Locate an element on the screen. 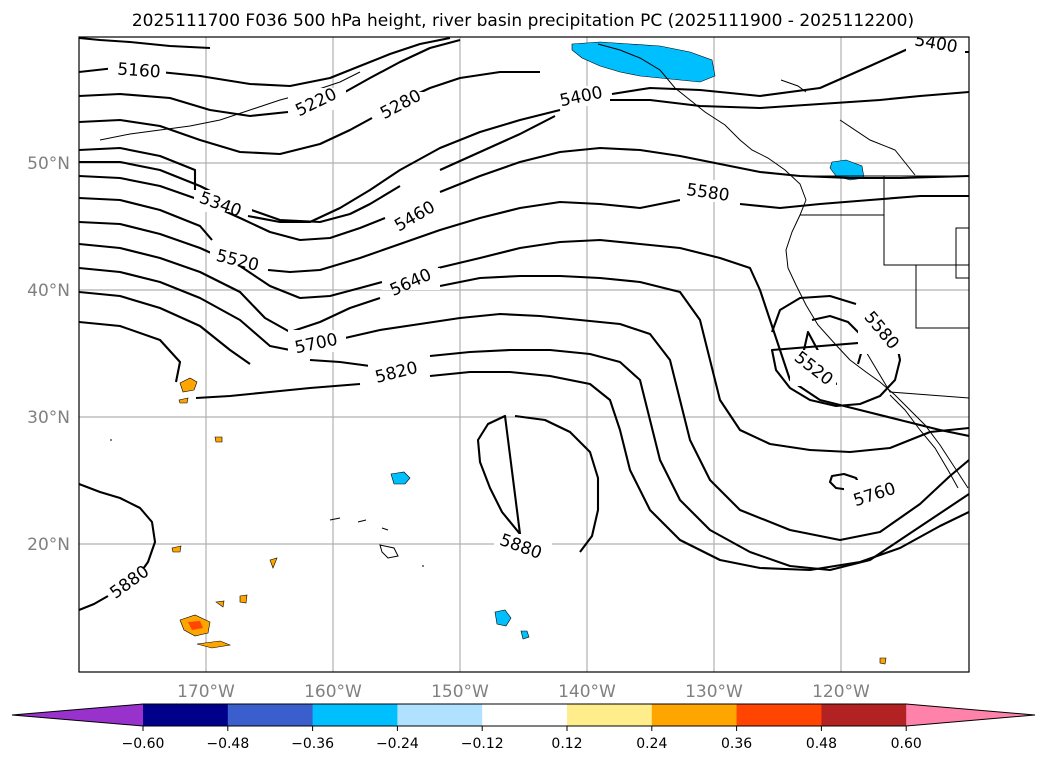 The image size is (1047, 765). lon-tick-label: 120°W is located at coordinates (841, 692).